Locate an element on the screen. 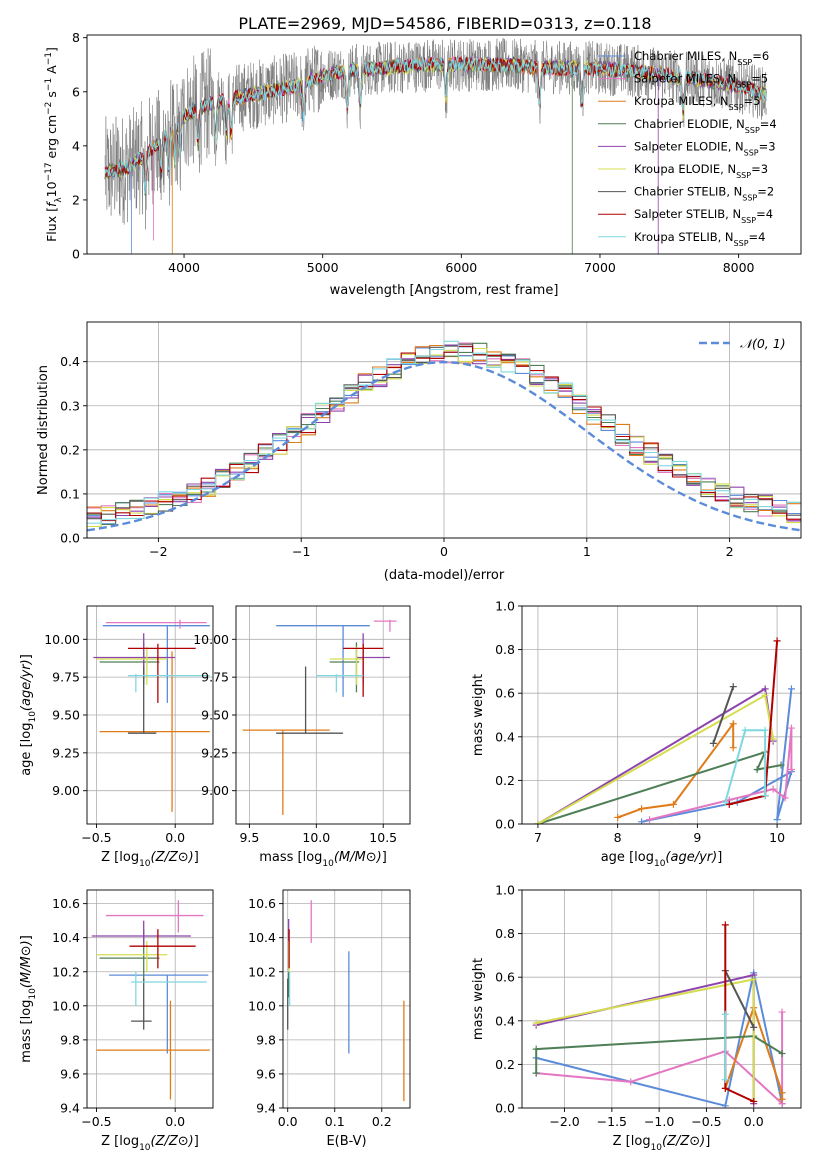 This screenshot has height=1170, width=819. y-axis-label: mass weight is located at coordinates (478, 715).